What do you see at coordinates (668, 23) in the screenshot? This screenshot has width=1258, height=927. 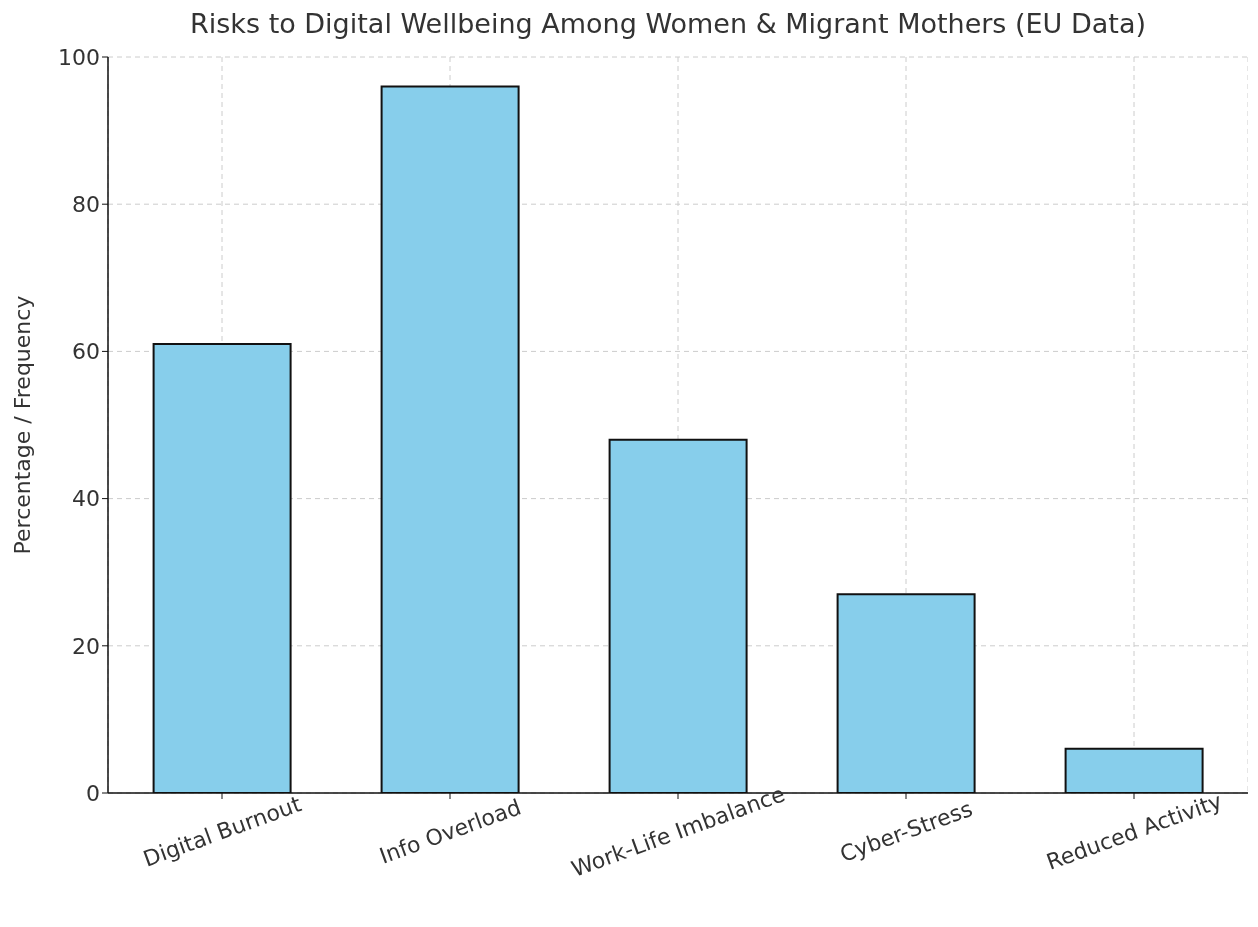 I see `chart-title: Risks to Digital Wellbeing Among Women & Migrant Mothers (EU Data)` at bounding box center [668, 23].